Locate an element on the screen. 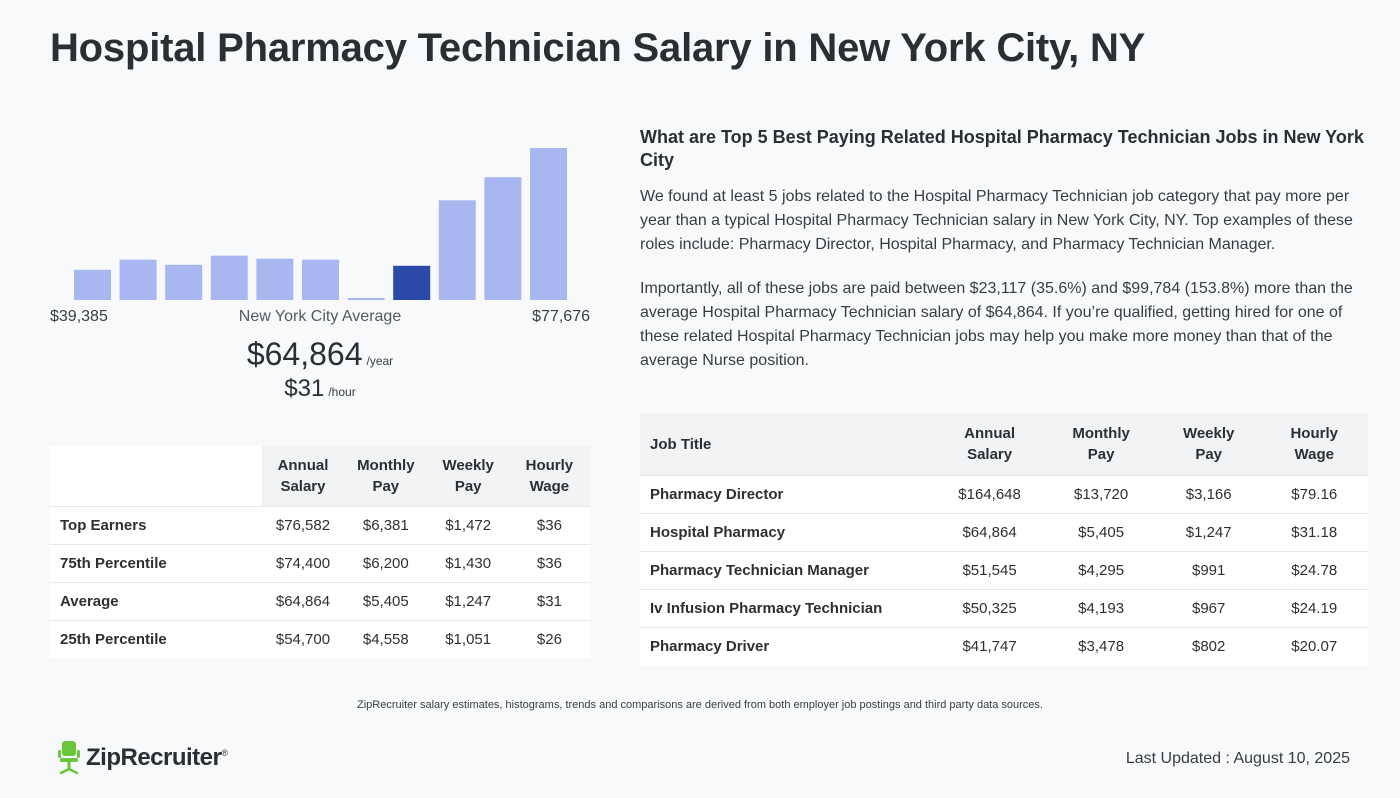 This screenshot has width=1400, height=798. range-min-label: $39,385 is located at coordinates (79, 316).